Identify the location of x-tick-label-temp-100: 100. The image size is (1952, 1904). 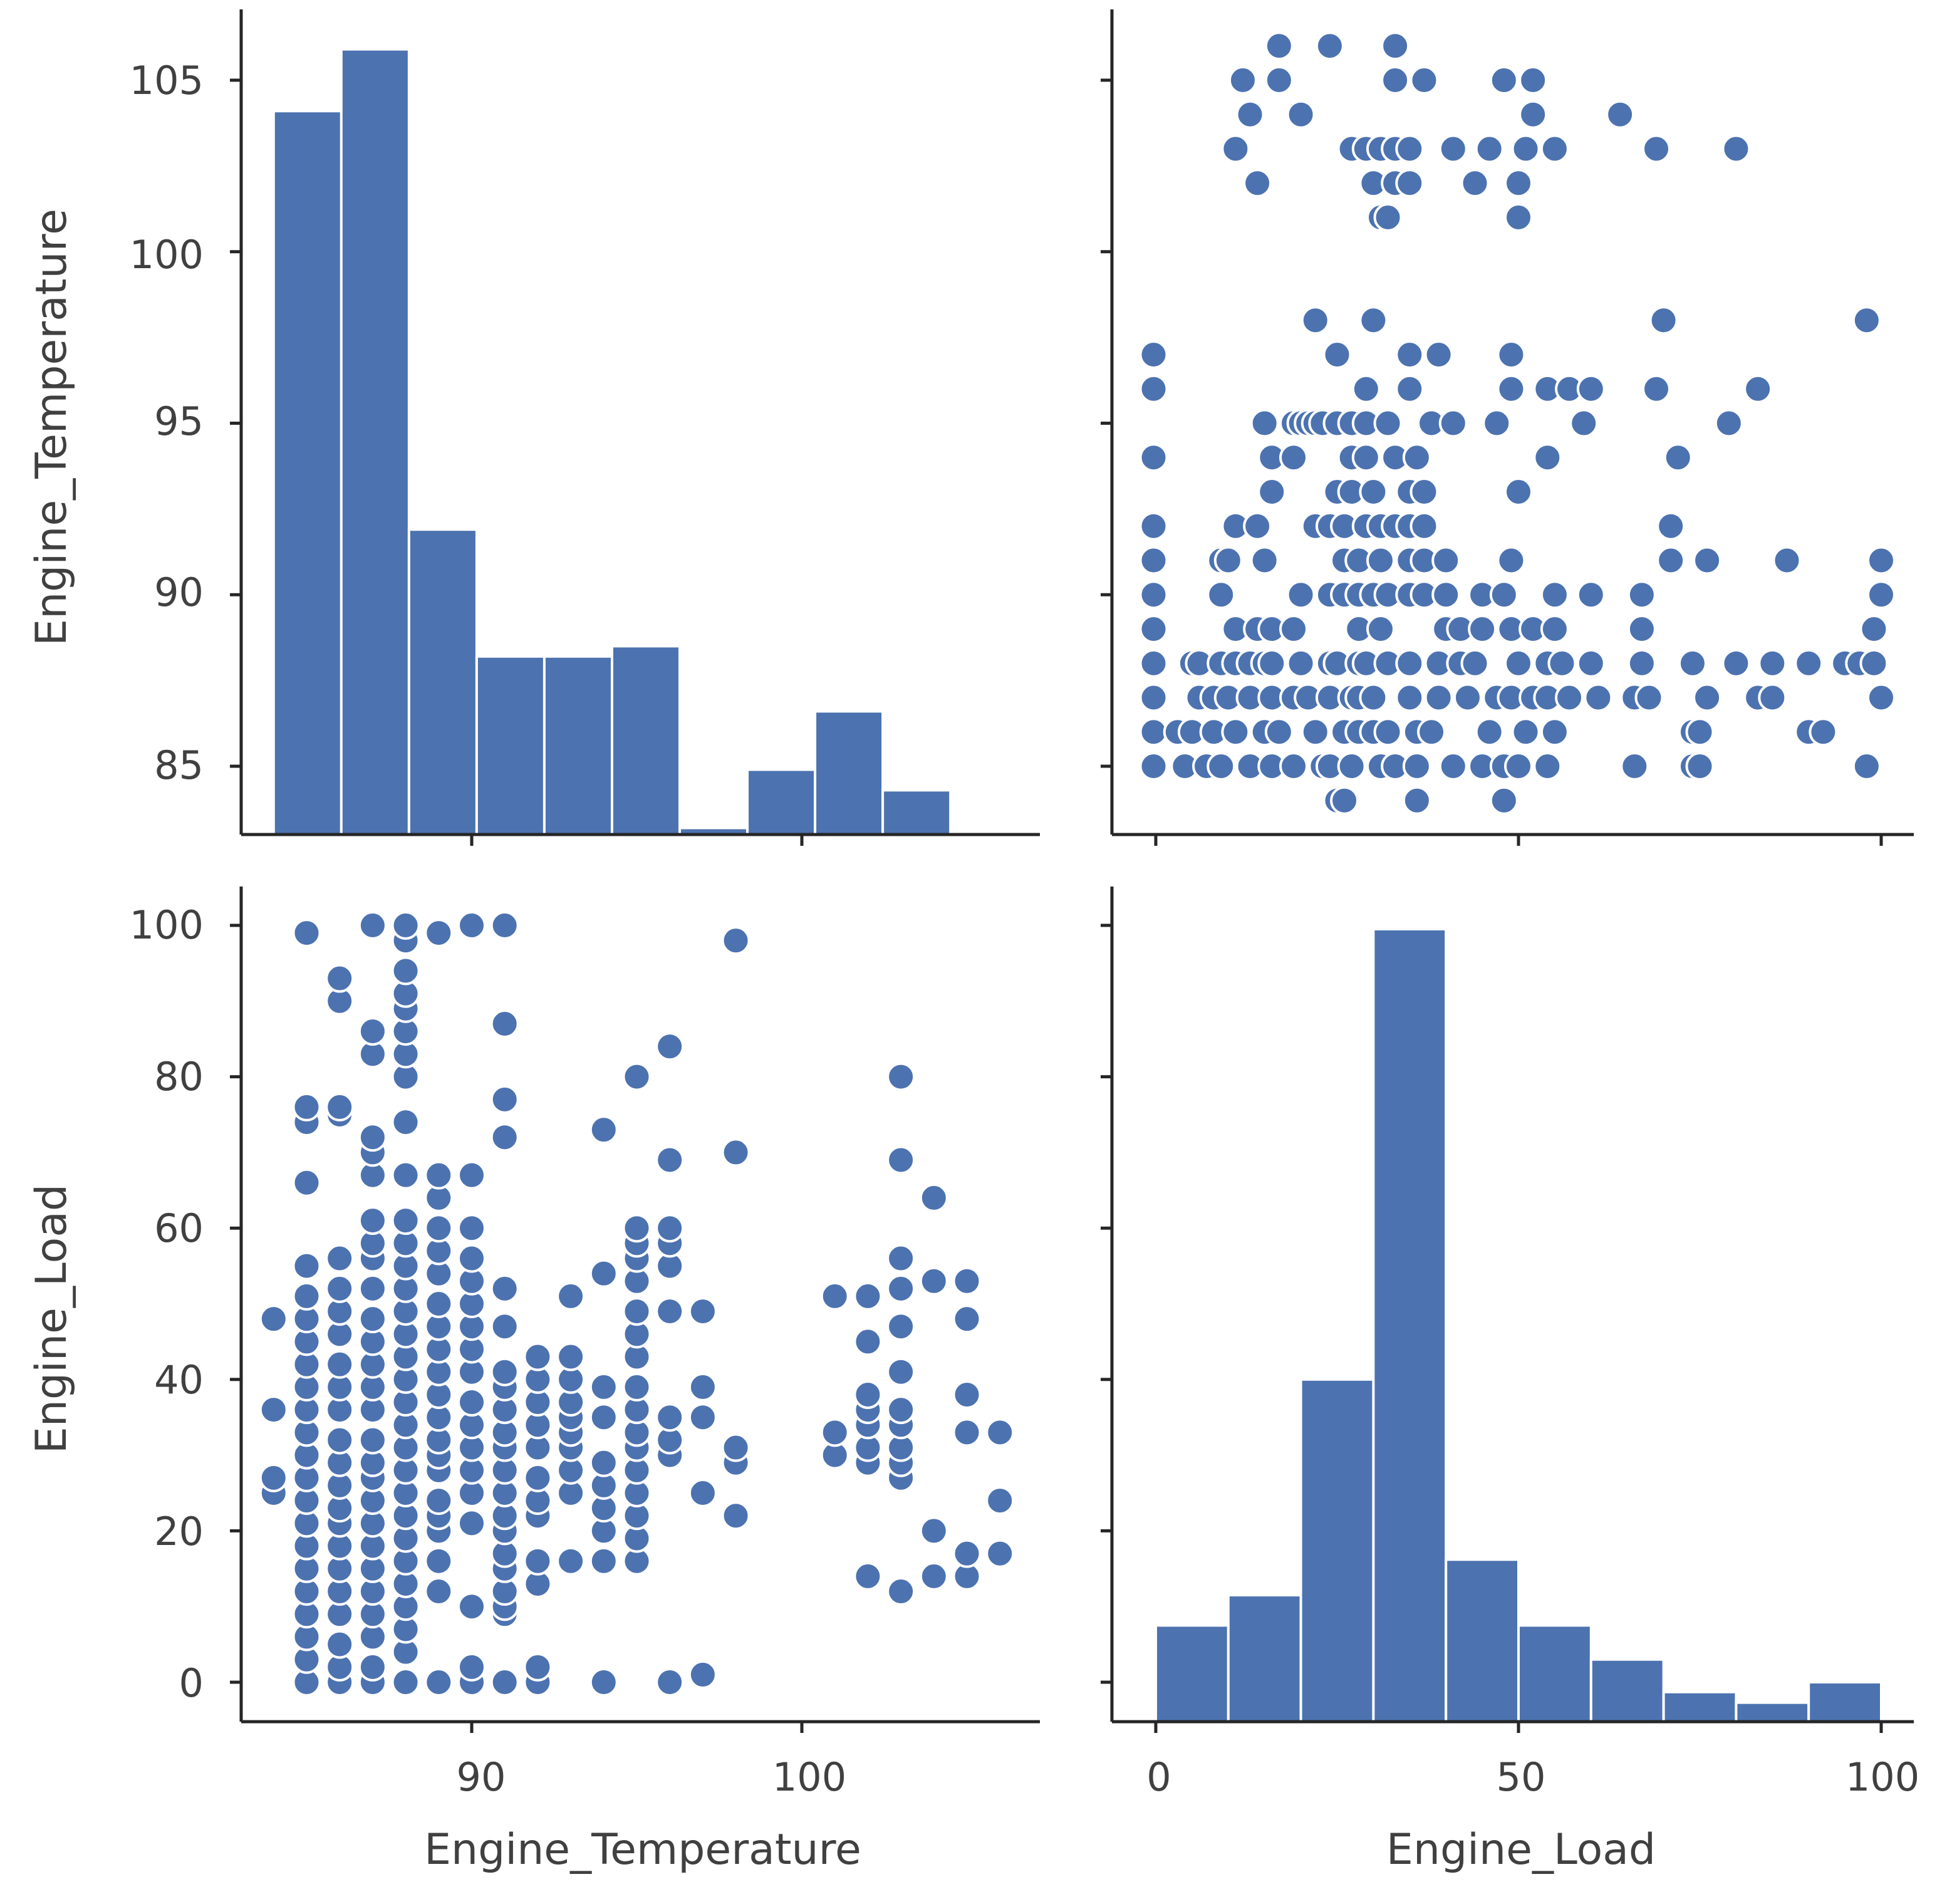
(809, 1777).